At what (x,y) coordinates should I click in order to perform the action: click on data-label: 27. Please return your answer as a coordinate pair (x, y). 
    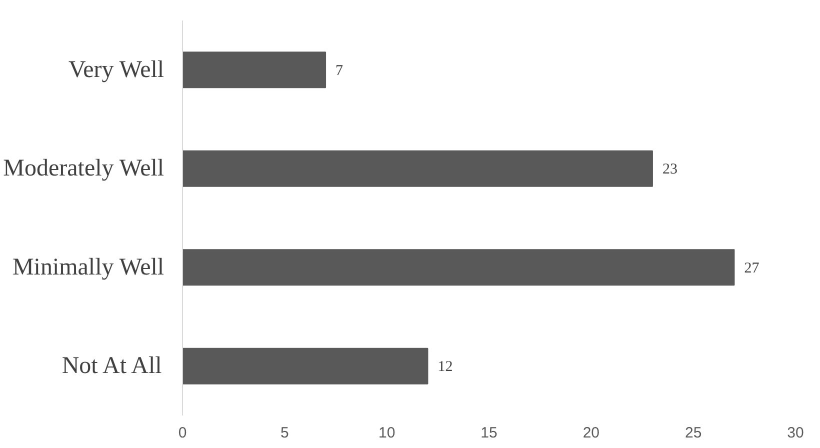
    Looking at the image, I should click on (752, 268).